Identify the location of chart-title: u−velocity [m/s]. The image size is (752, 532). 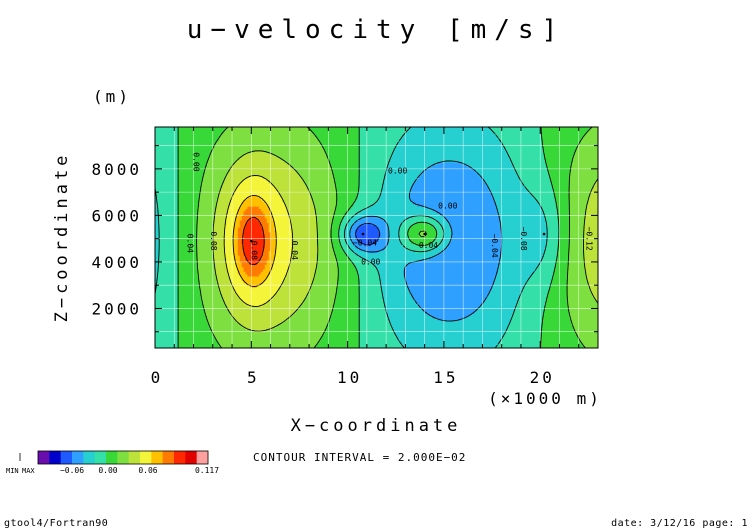
(376, 30).